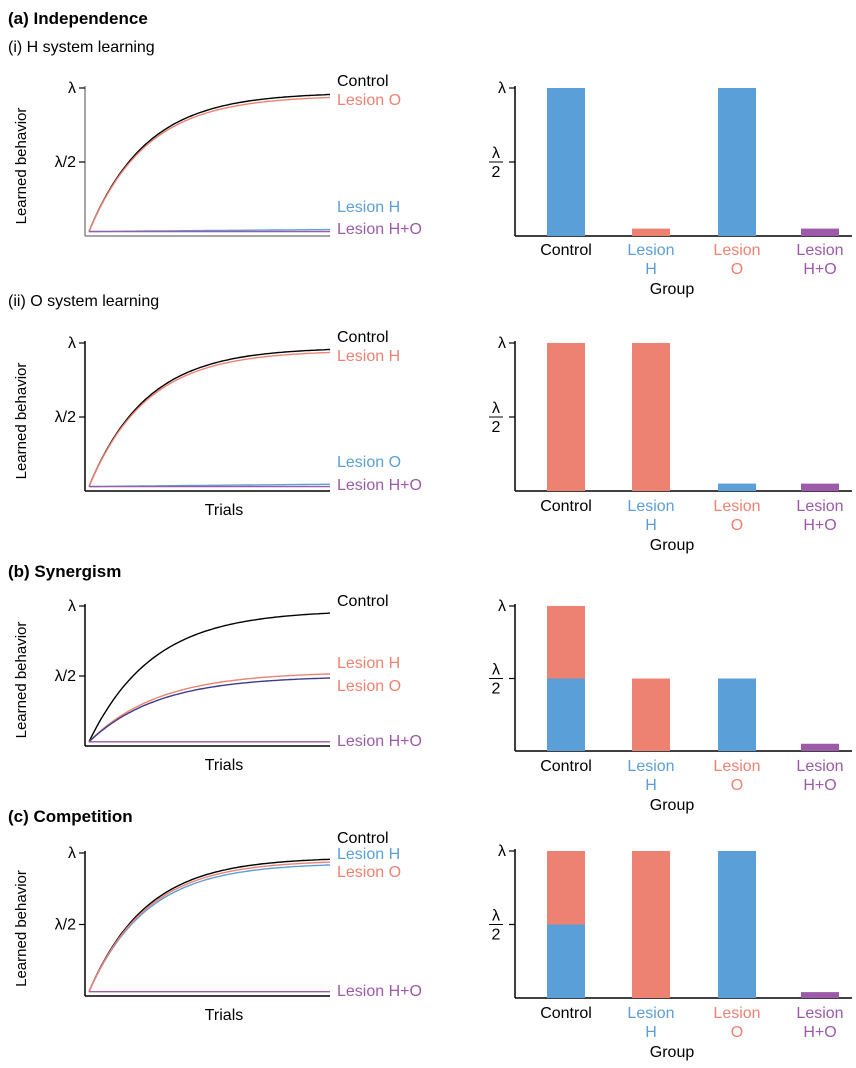  I want to click on section-title: (a) Independence, so click(78, 18).